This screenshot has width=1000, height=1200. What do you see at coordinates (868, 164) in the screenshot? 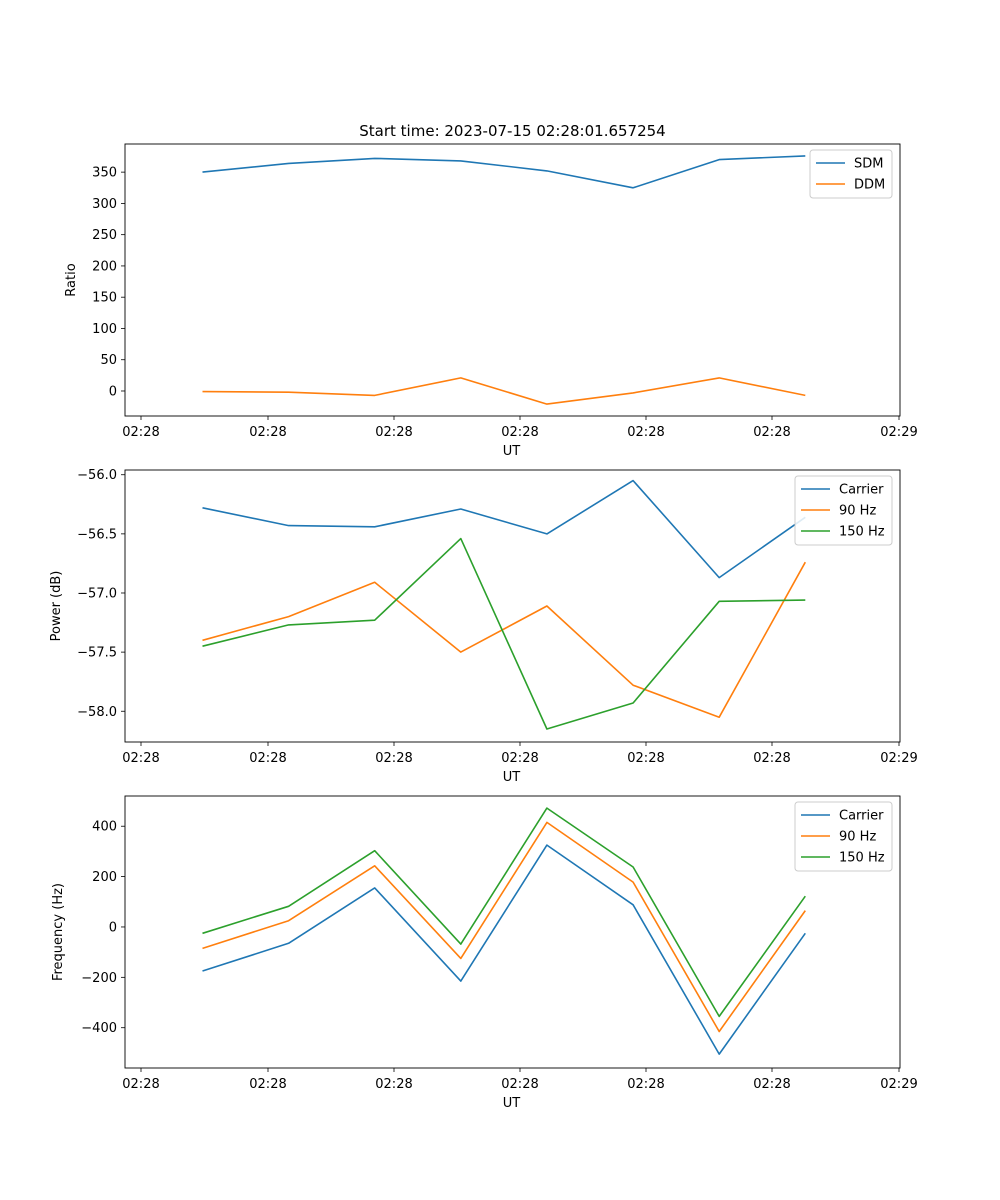
I see `legend-label: SDM` at bounding box center [868, 164].